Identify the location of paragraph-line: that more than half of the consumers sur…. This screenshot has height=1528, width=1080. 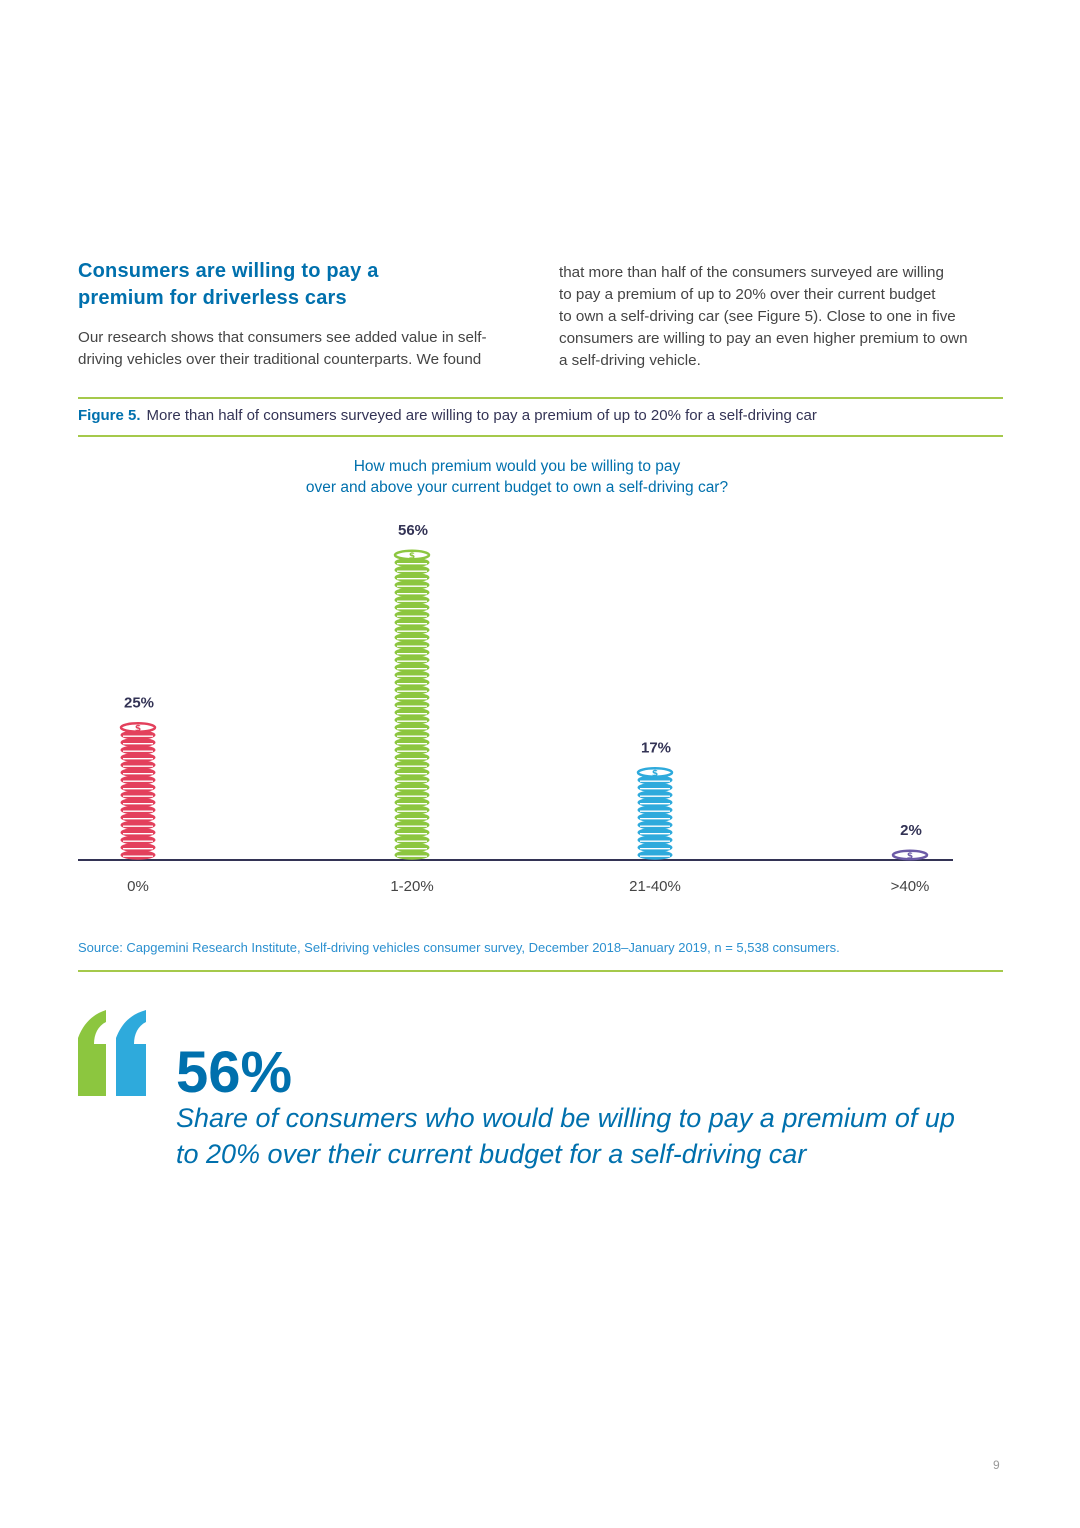
(751, 272).